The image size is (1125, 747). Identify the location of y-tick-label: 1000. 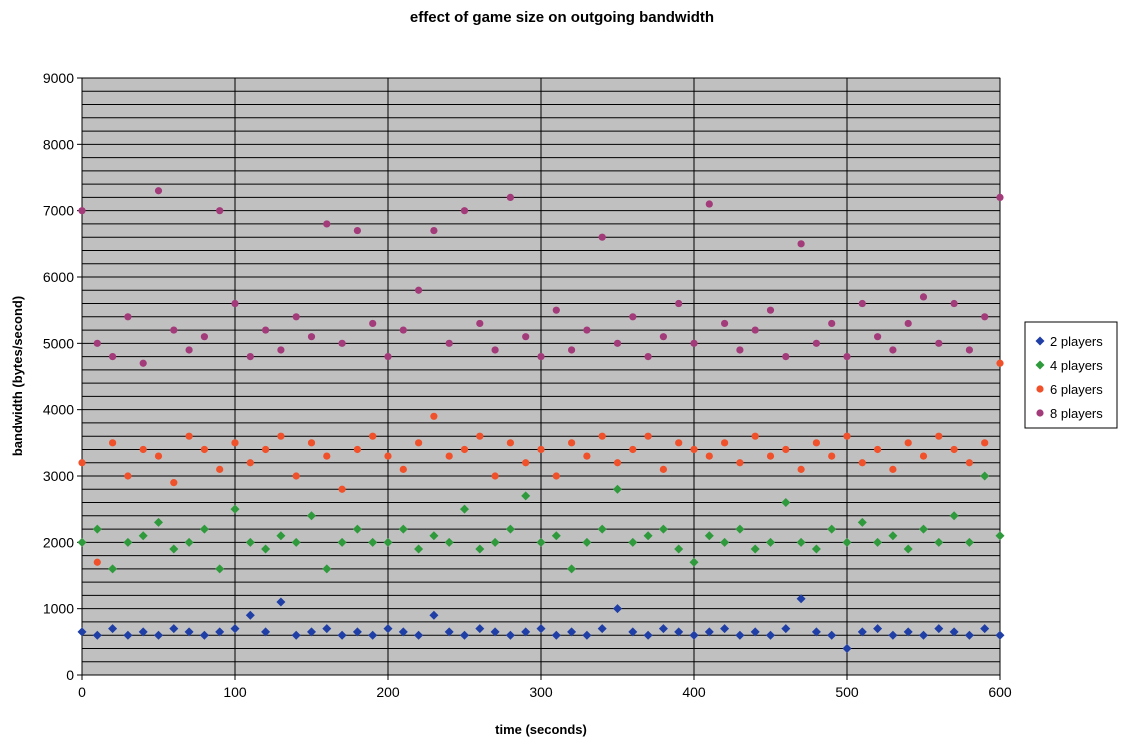
(58, 609).